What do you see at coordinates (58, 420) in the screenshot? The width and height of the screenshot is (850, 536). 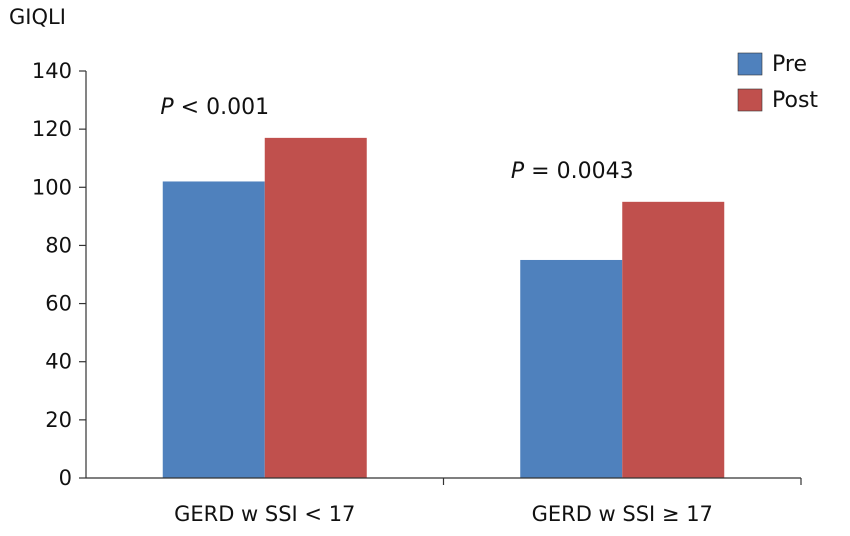 I see `y-tick-label: 20` at bounding box center [58, 420].